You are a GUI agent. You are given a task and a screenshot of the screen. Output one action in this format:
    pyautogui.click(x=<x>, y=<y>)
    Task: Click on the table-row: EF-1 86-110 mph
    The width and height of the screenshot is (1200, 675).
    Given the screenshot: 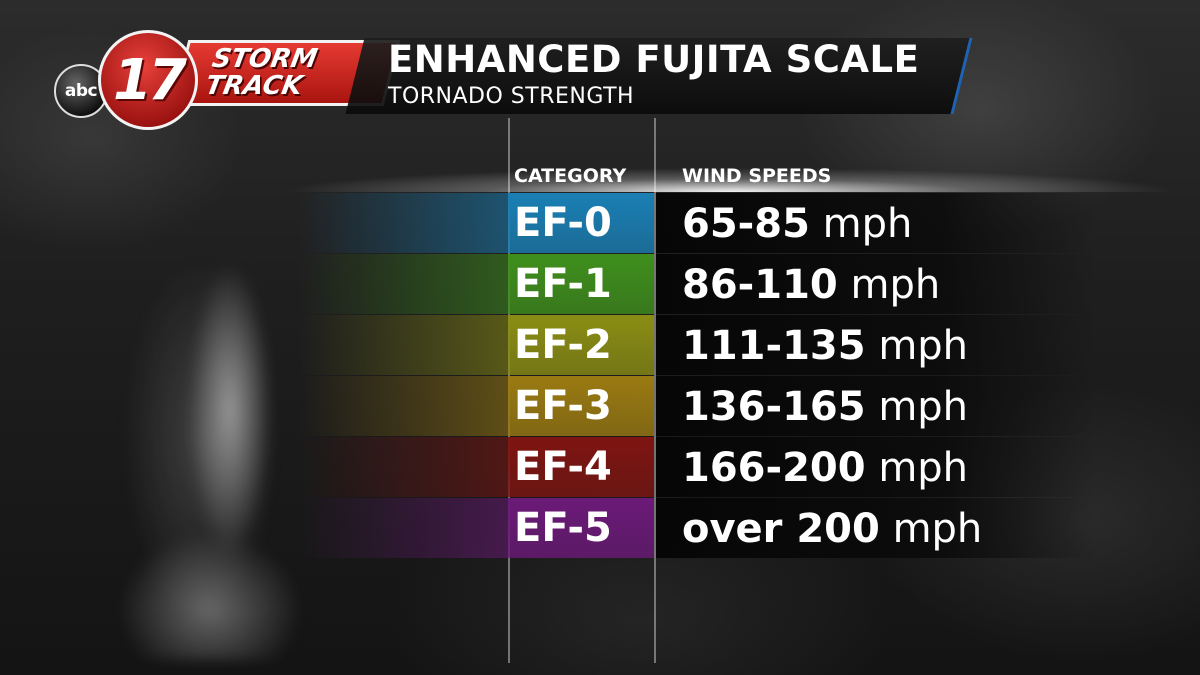 What is the action you would take?
    pyautogui.click(x=600, y=284)
    